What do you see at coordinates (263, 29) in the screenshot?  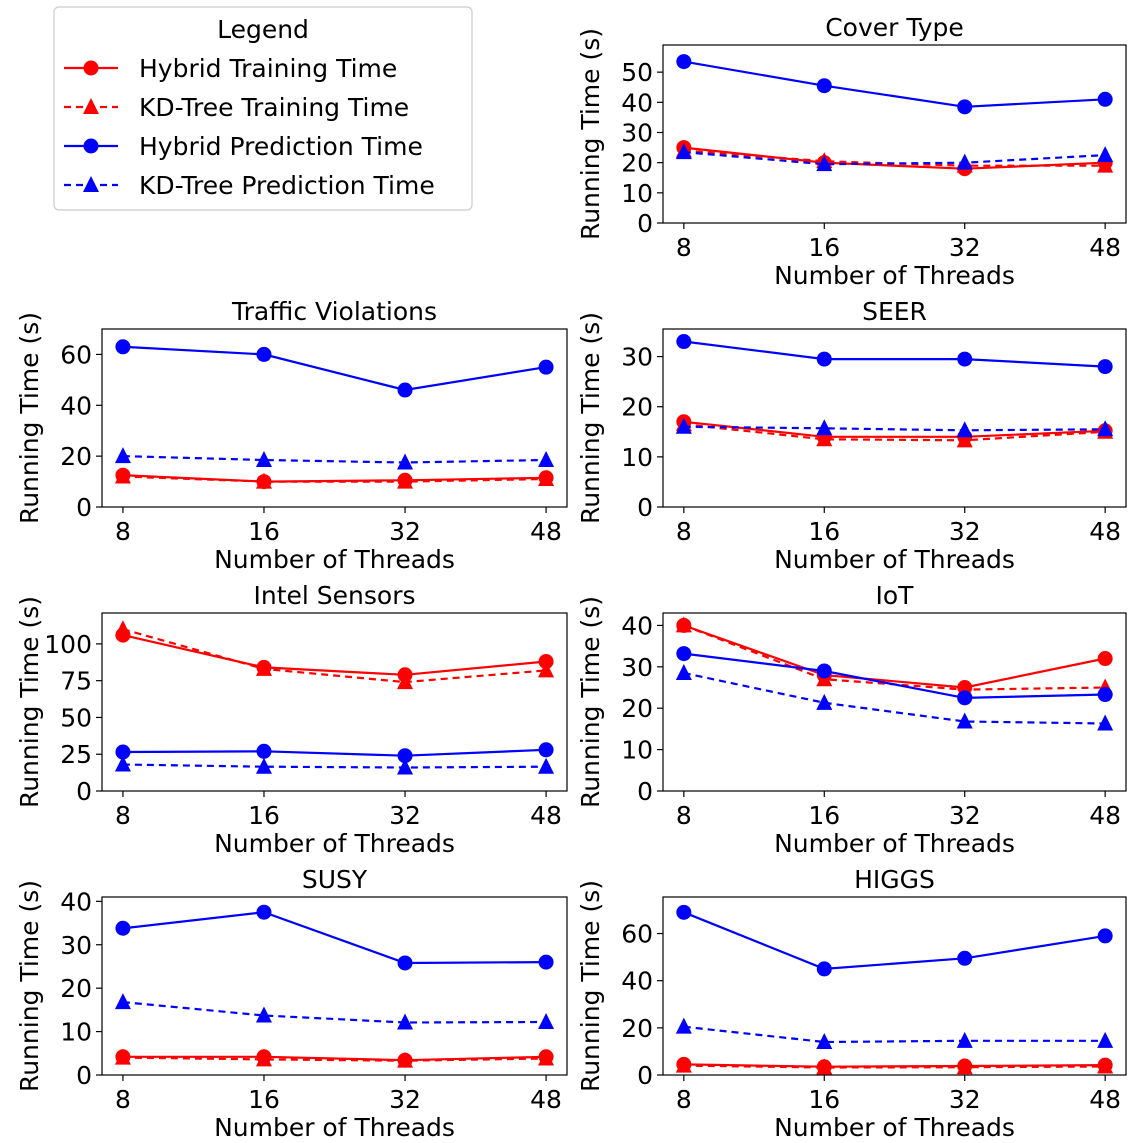 I see `legend-title: Legend` at bounding box center [263, 29].